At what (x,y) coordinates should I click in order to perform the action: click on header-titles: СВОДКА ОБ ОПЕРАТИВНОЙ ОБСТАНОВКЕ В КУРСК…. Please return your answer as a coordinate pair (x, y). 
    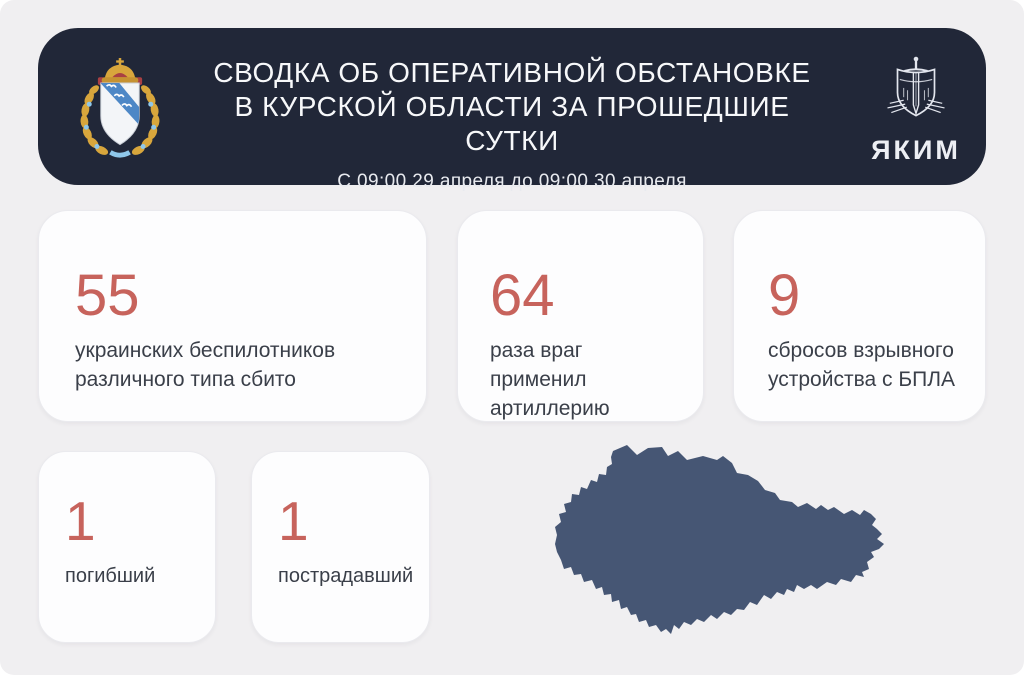
    Looking at the image, I should click on (512, 124).